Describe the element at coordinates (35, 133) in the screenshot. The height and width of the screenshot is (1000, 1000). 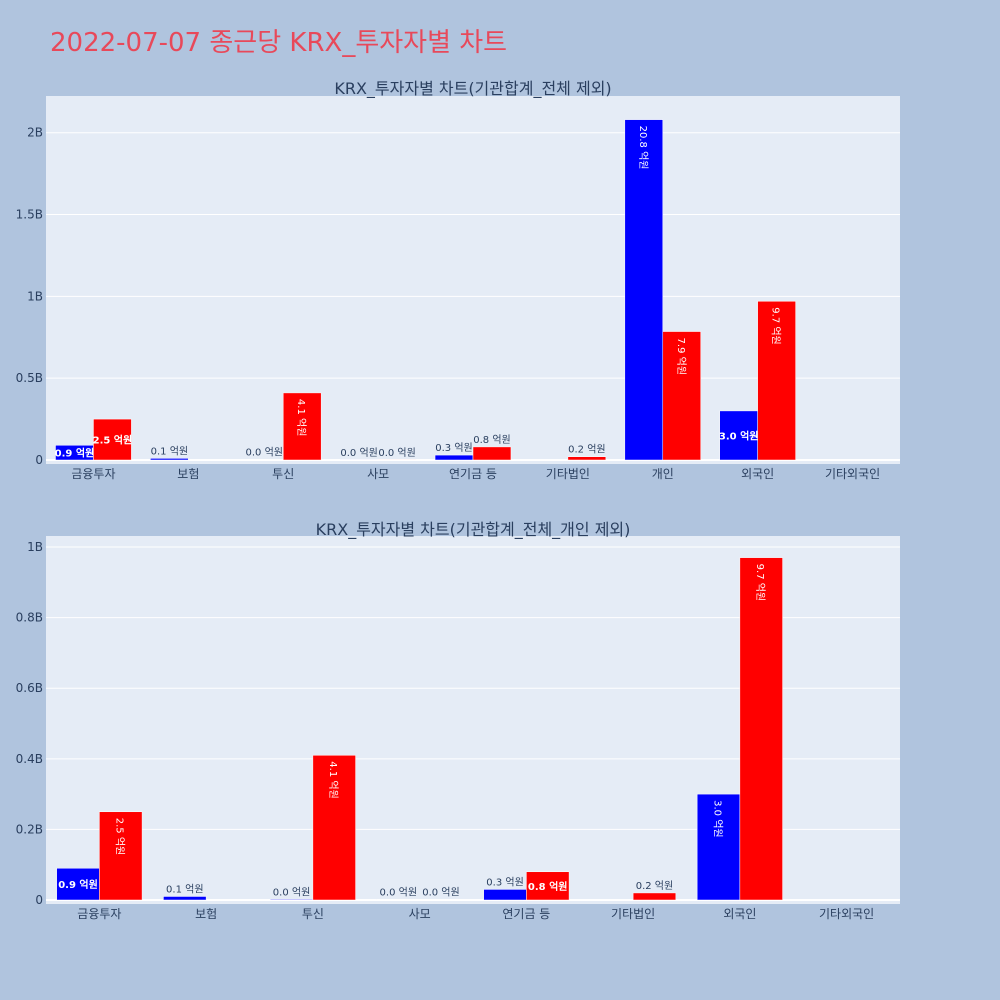
I see `y-tick-label: 2B` at that location.